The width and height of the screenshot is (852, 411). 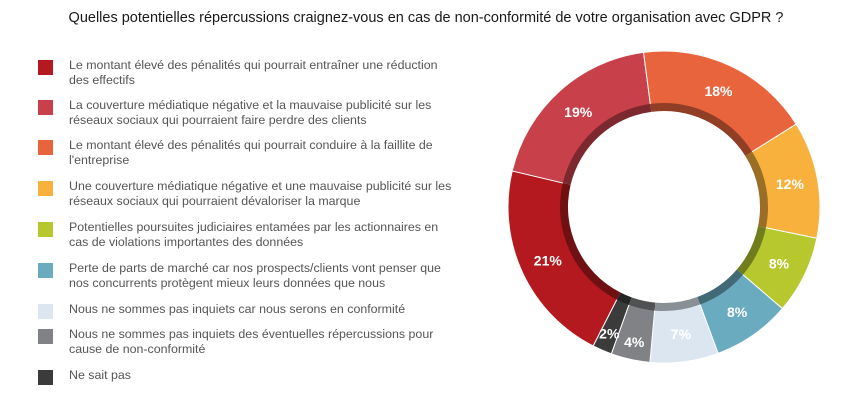 I want to click on legend-item: Ne sait pas, so click(x=273, y=376).